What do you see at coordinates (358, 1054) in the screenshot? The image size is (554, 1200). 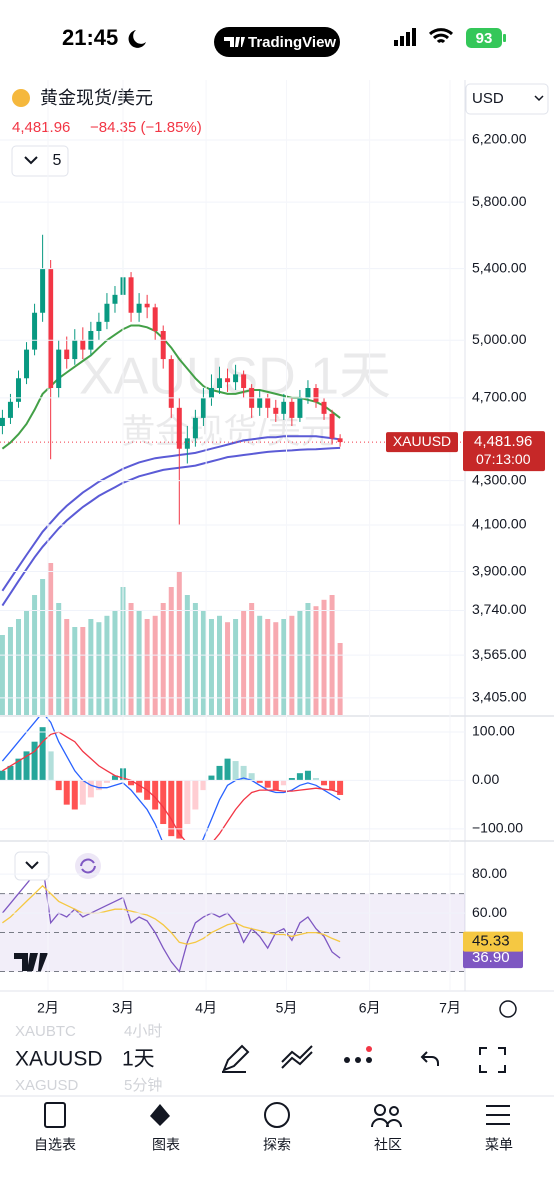 I see `more-tool` at bounding box center [358, 1054].